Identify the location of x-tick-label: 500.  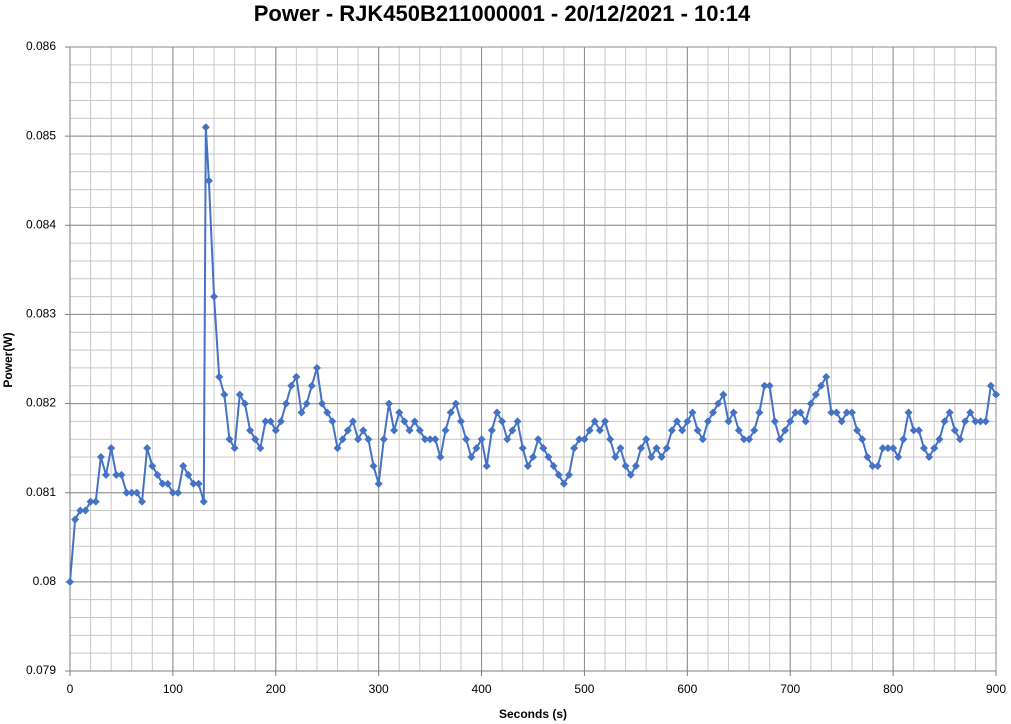
(584, 689).